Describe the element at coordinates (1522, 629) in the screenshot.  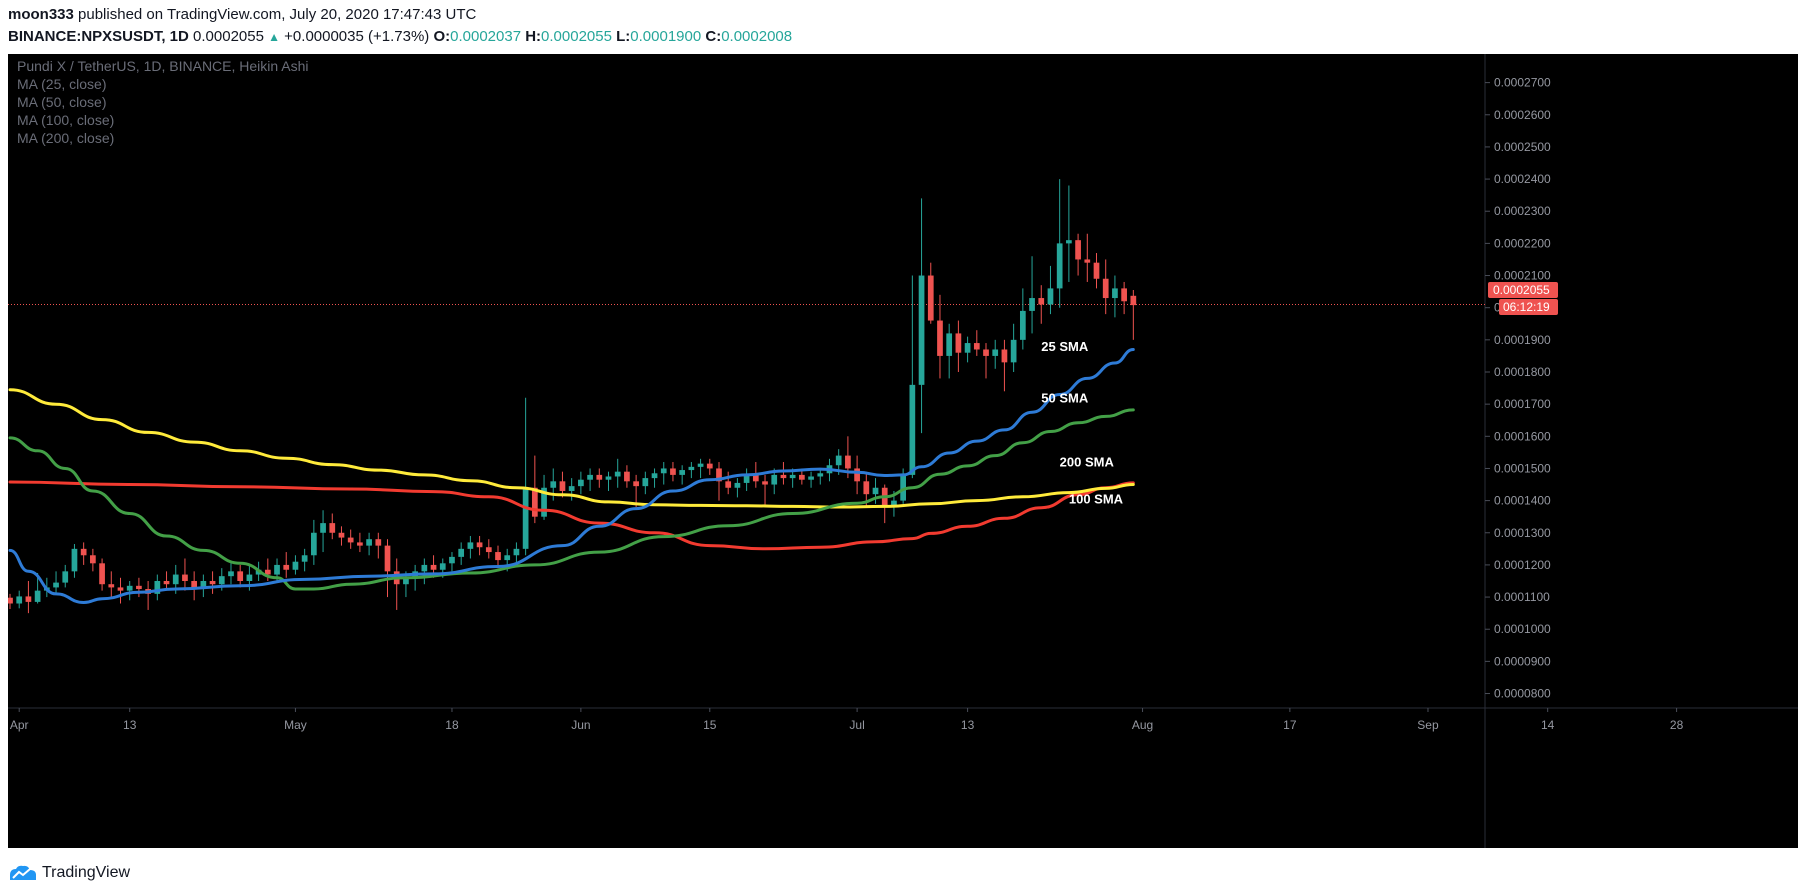
I see `price-tick-label: 0.0001000` at that location.